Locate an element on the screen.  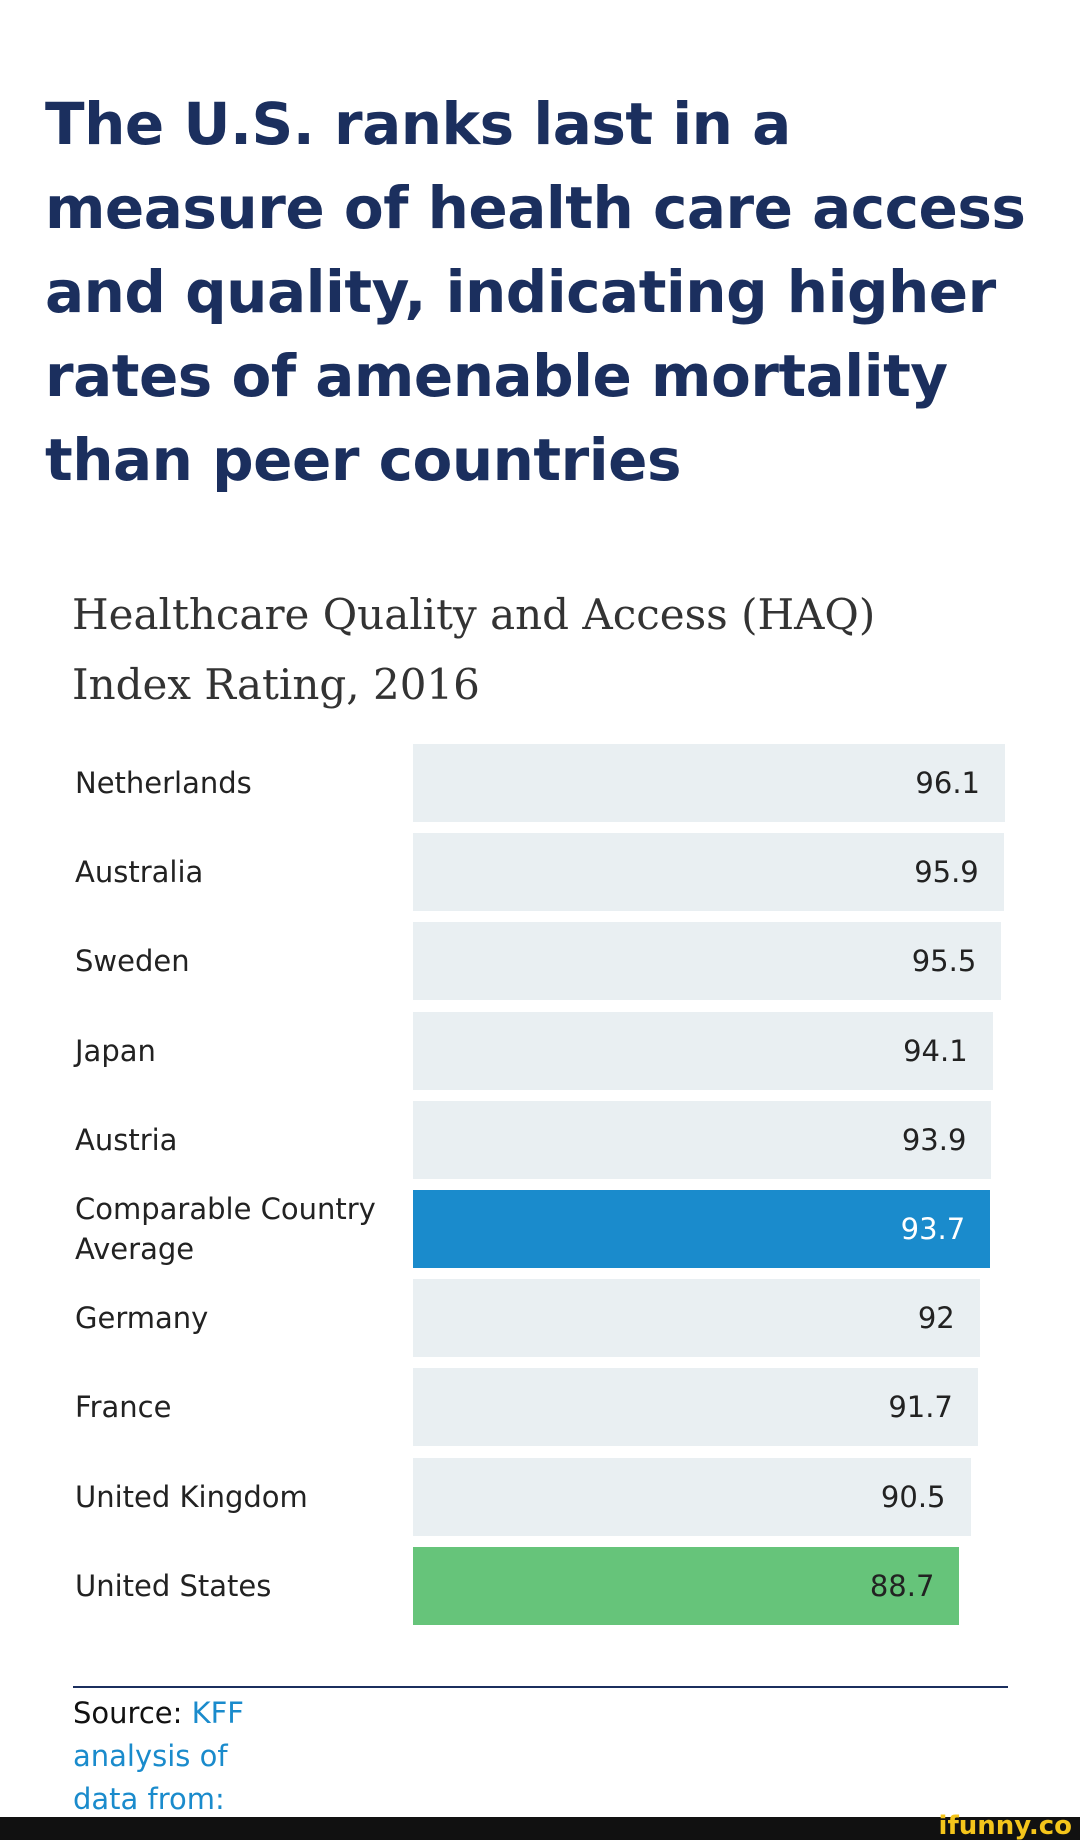
value-label: 94.1 is located at coordinates (935, 1050).